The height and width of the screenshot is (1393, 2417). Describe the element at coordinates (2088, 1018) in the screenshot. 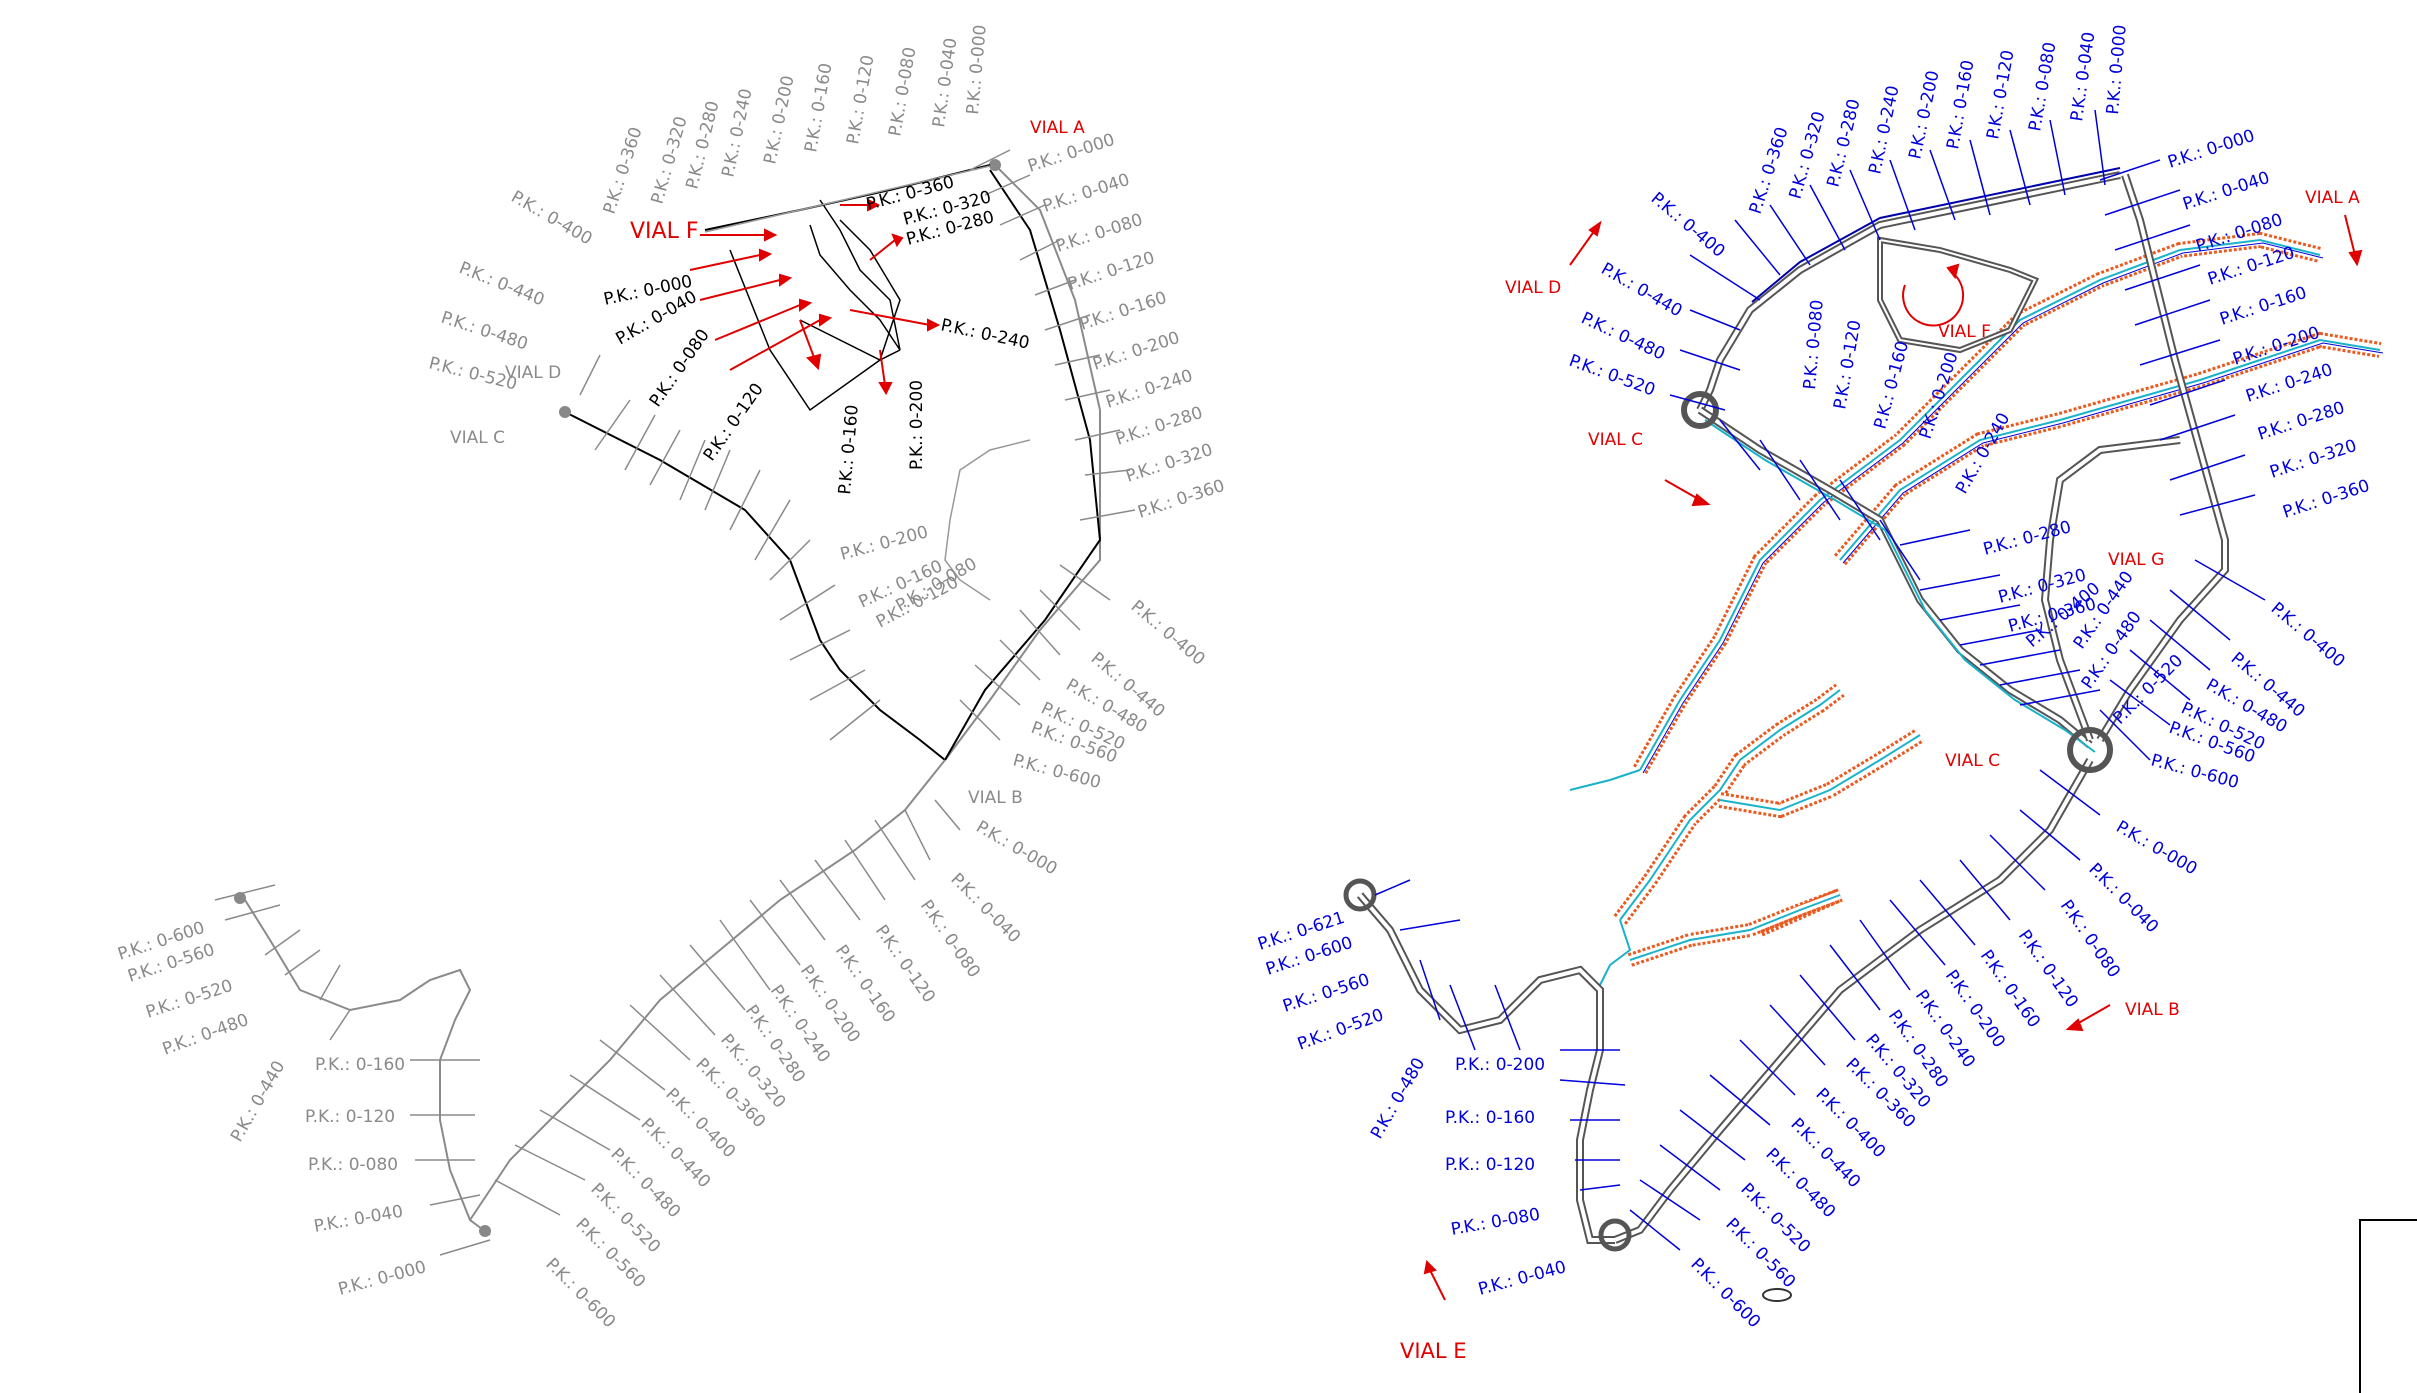

I see `vial-b-arrow` at that location.